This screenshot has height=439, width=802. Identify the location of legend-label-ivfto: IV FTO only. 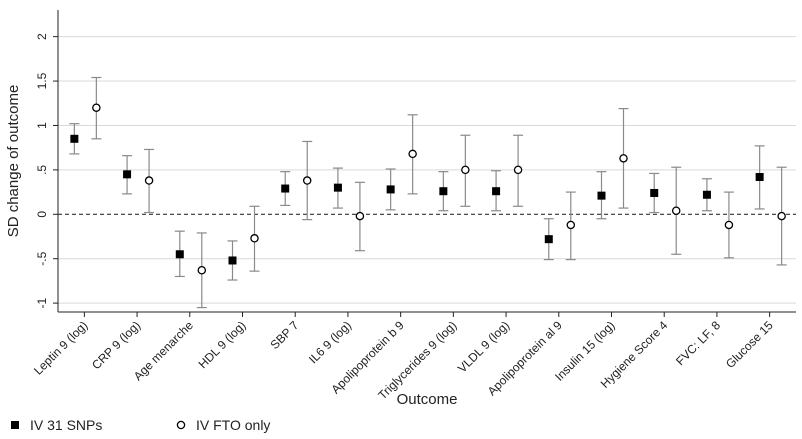
(233, 425).